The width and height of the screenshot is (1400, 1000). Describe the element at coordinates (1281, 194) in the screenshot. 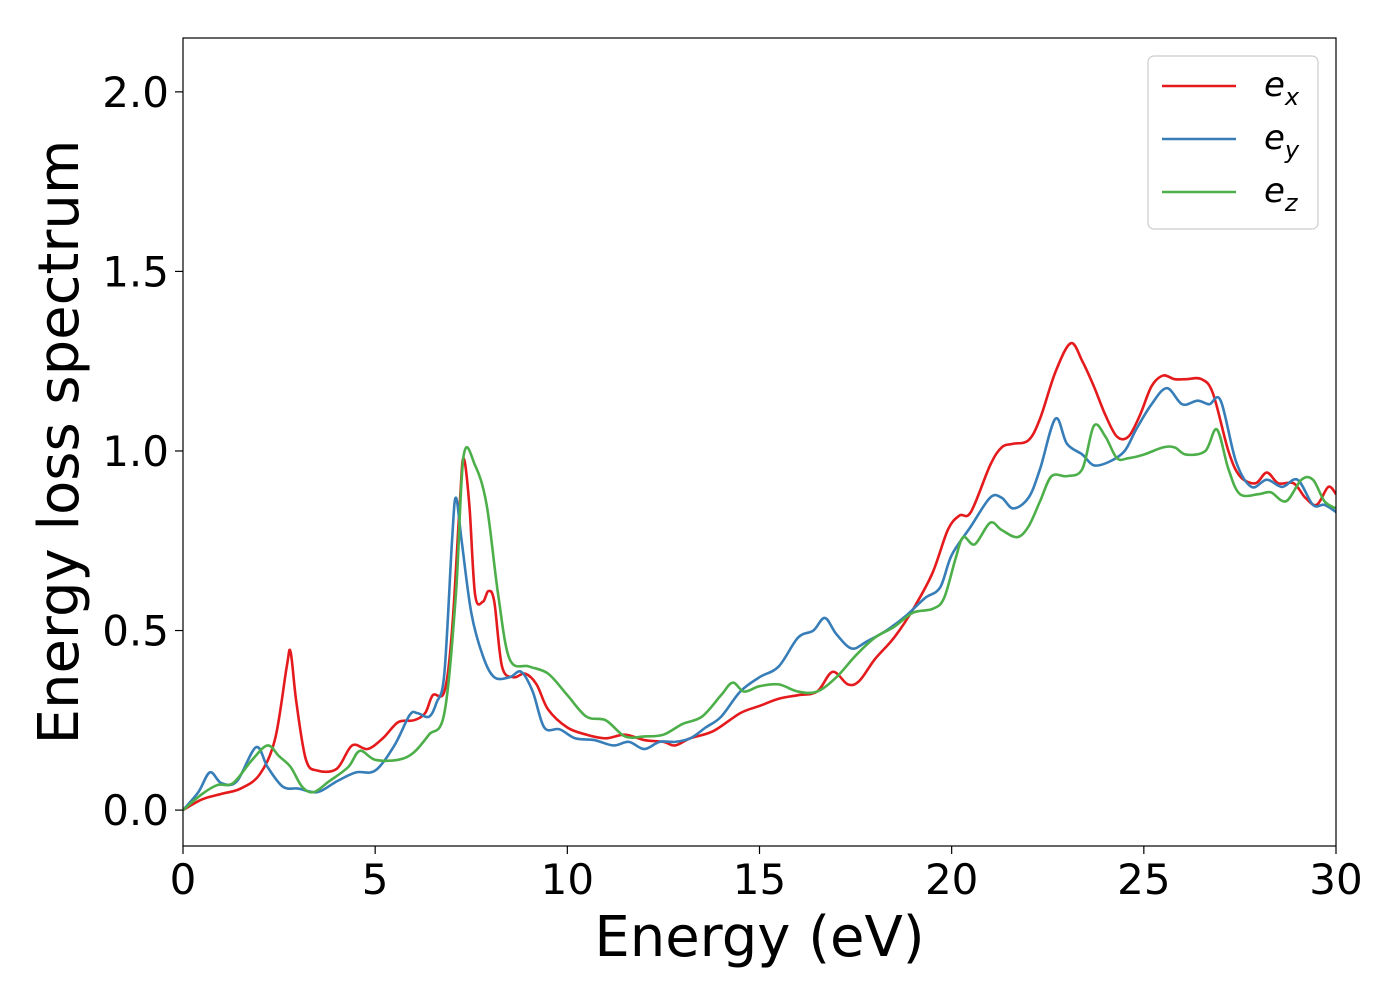

I see `legend-label-z: ez` at that location.